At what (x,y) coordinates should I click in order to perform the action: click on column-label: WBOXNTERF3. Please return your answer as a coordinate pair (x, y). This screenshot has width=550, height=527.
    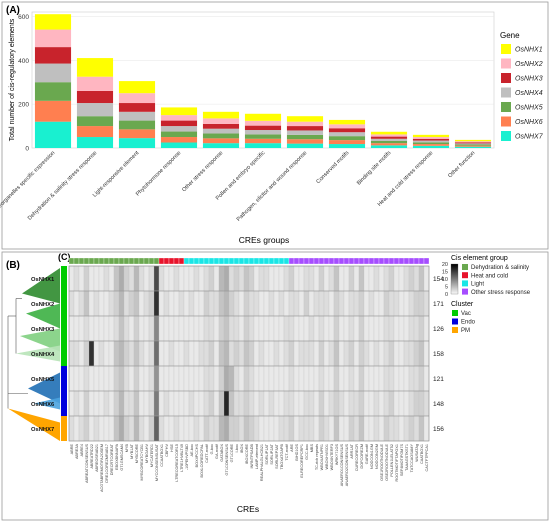
    Looking at the image, I should click on (332, 457).